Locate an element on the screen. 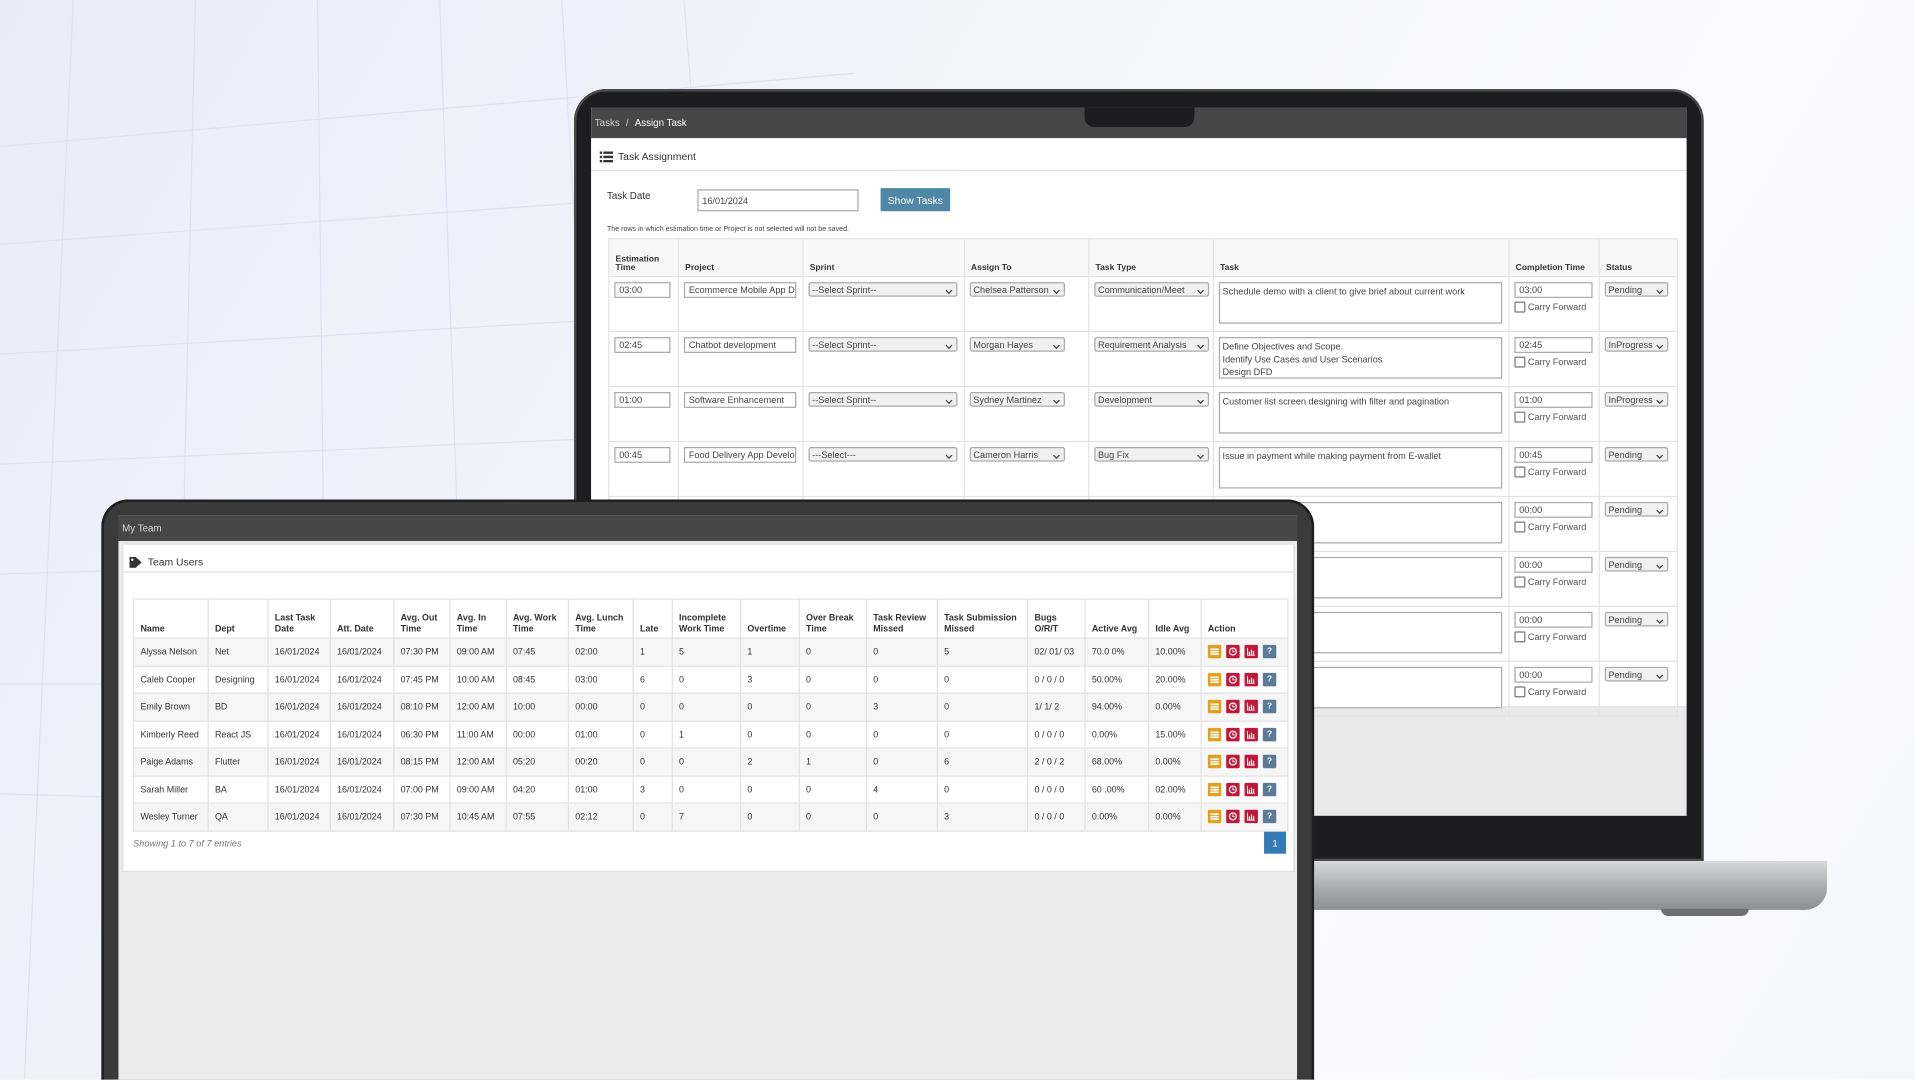 This screenshot has width=1915, height=1080. dropdown: Development is located at coordinates (1152, 399).